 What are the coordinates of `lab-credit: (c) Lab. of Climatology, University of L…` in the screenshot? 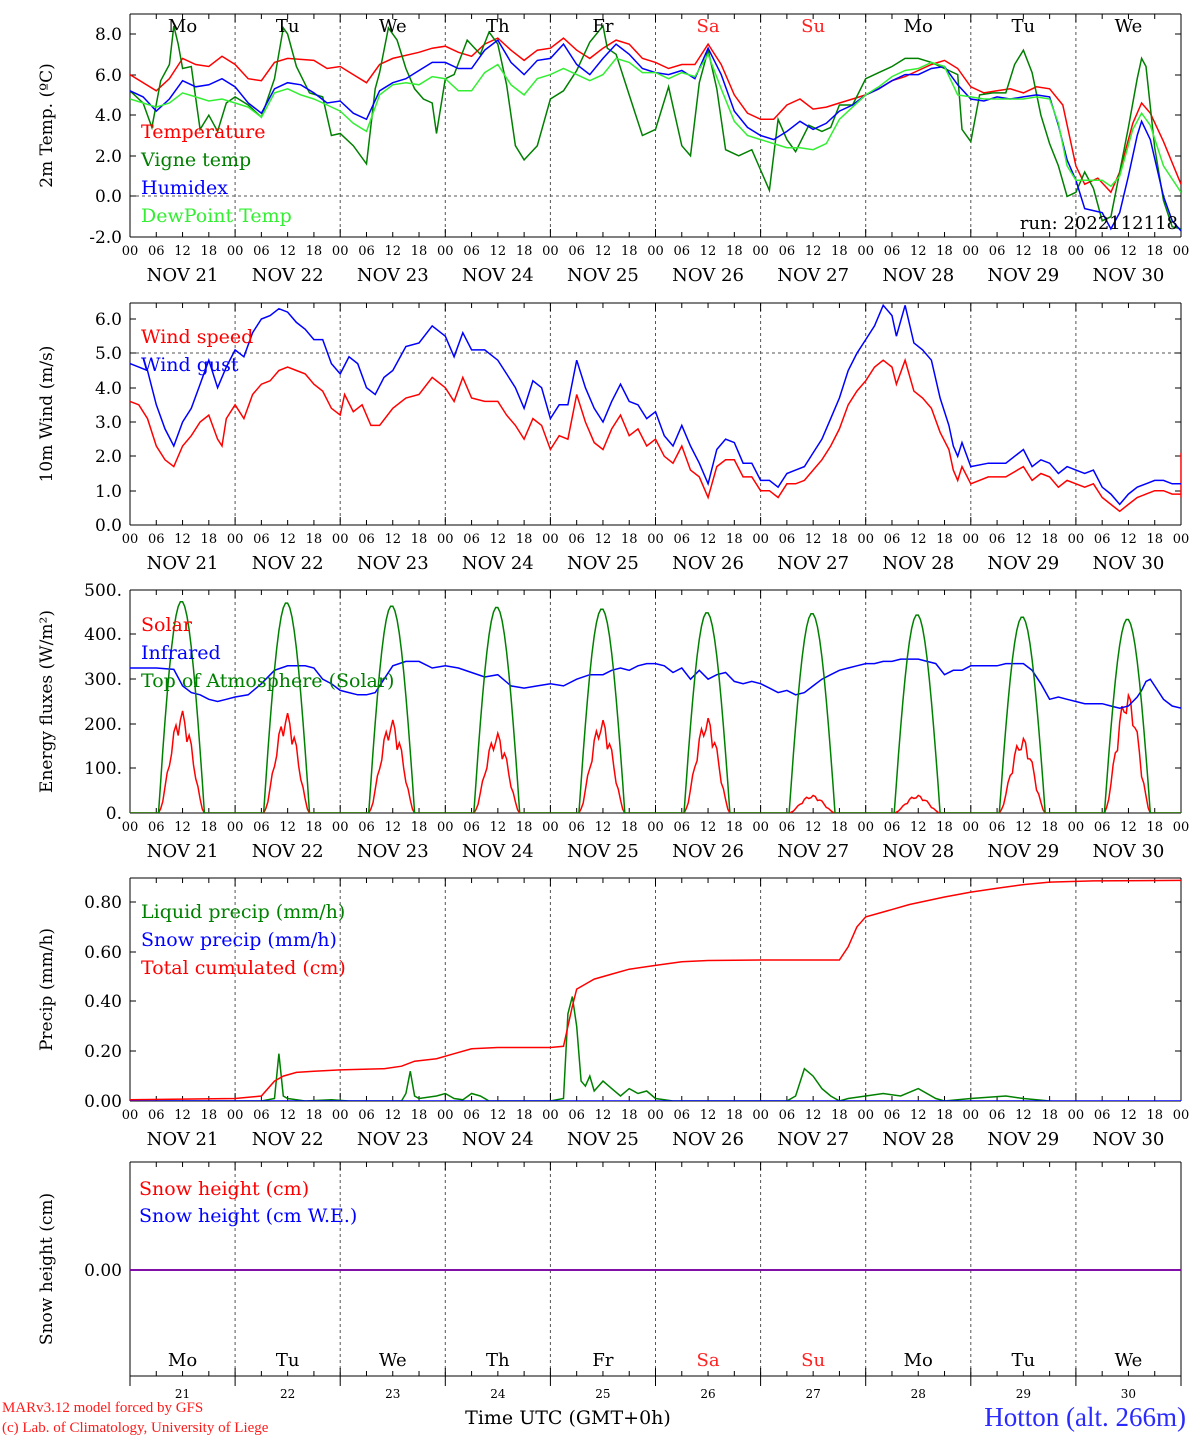 It's located at (135, 1428).